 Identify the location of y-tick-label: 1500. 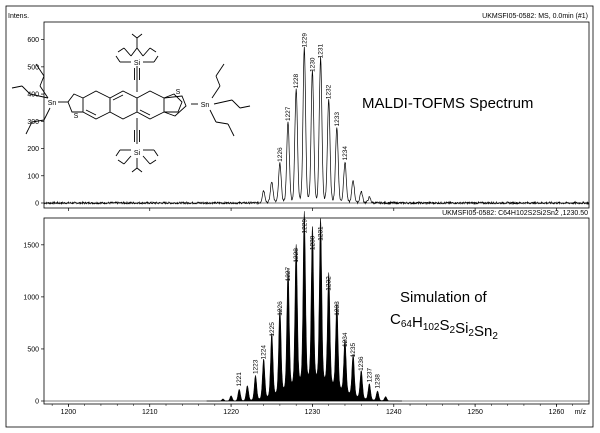
(31, 245).